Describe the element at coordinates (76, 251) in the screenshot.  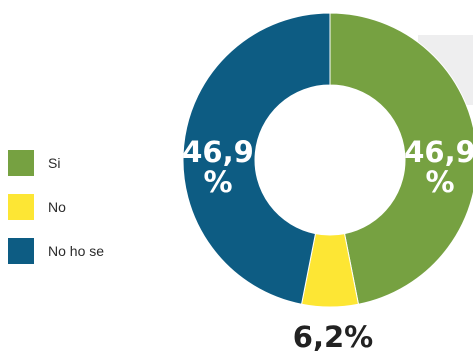
I see `legend-label-no-ho-se: No ho se` at that location.